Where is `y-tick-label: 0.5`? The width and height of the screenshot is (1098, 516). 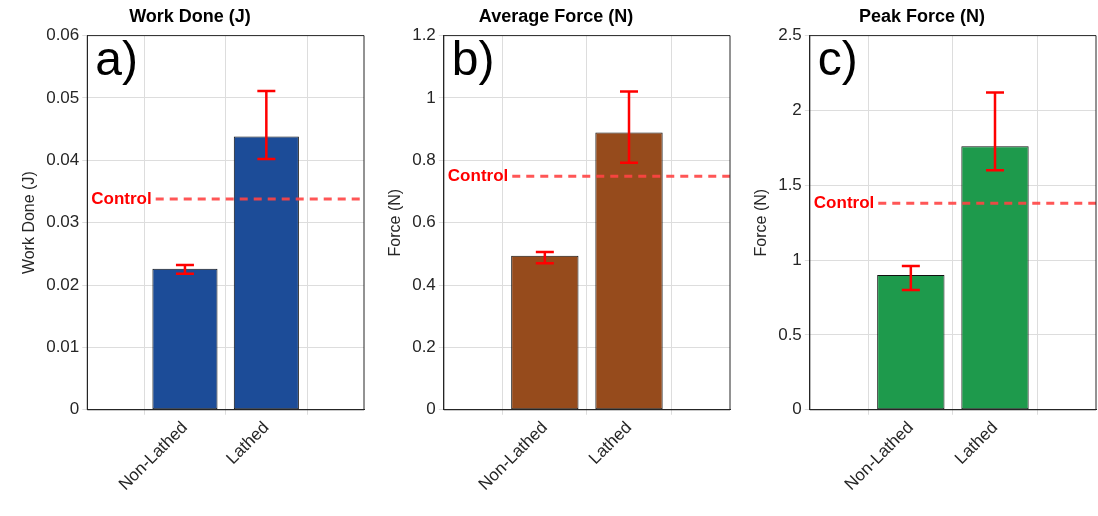
y-tick-label: 0.5 is located at coordinates (790, 334).